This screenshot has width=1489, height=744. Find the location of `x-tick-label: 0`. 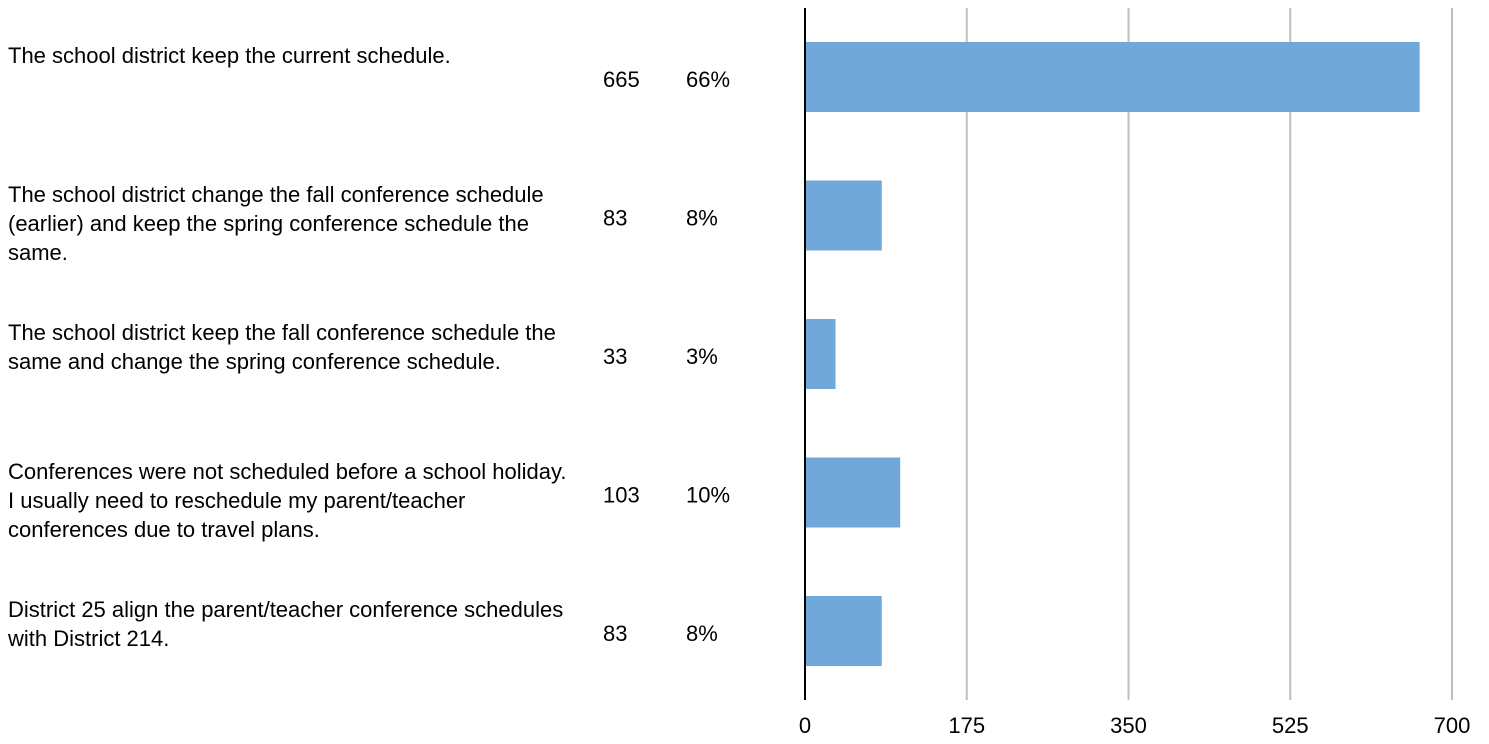

x-tick-label: 0 is located at coordinates (805, 725).